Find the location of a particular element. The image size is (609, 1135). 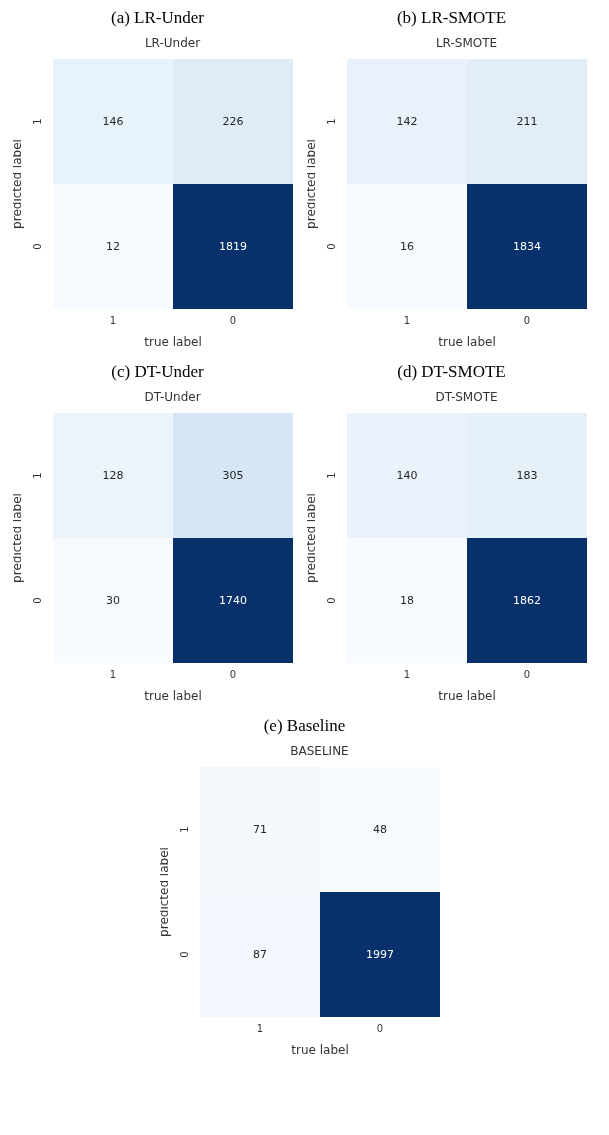

data-label: 1819 is located at coordinates (232, 246).